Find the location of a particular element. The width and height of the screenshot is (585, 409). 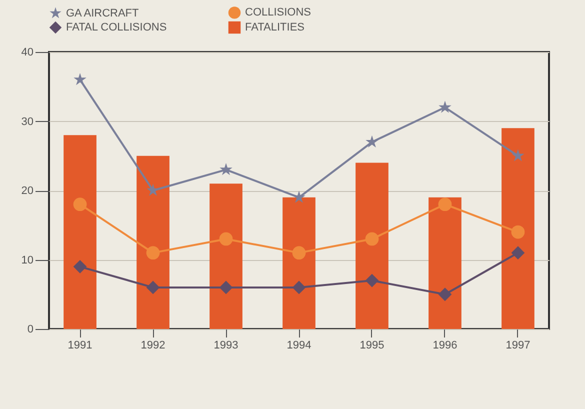

x-tick-label: 1997 is located at coordinates (518, 346).